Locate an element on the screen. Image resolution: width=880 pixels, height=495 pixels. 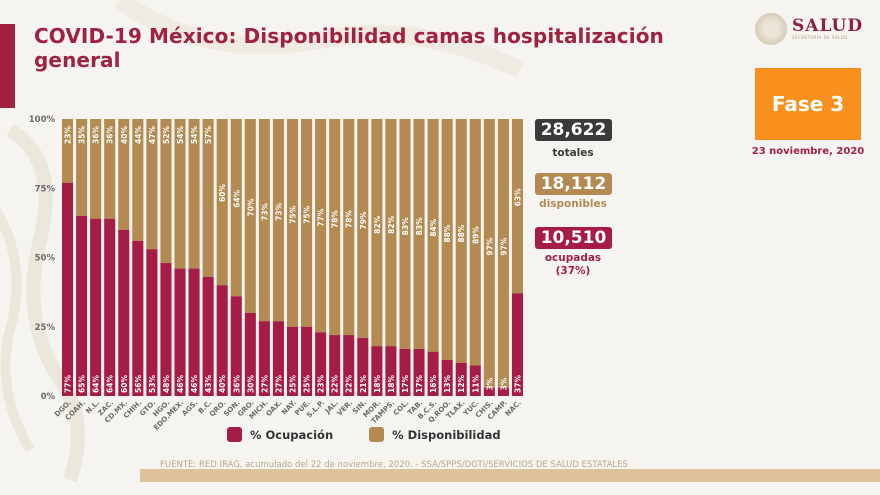
data-label-availability: 77% is located at coordinates (321, 217).